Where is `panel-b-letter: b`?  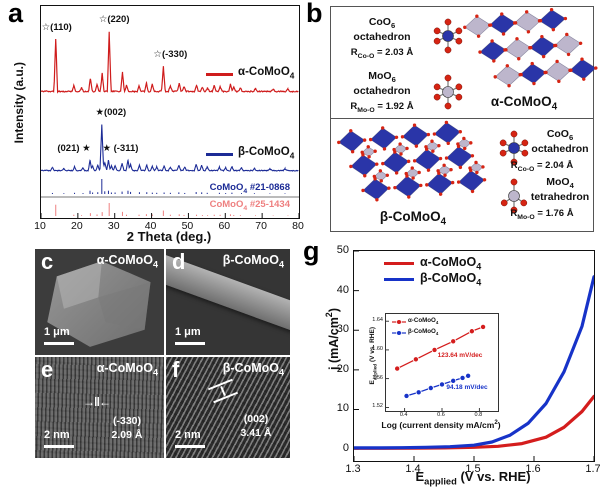 panel-b-letter: b is located at coordinates (314, 14).